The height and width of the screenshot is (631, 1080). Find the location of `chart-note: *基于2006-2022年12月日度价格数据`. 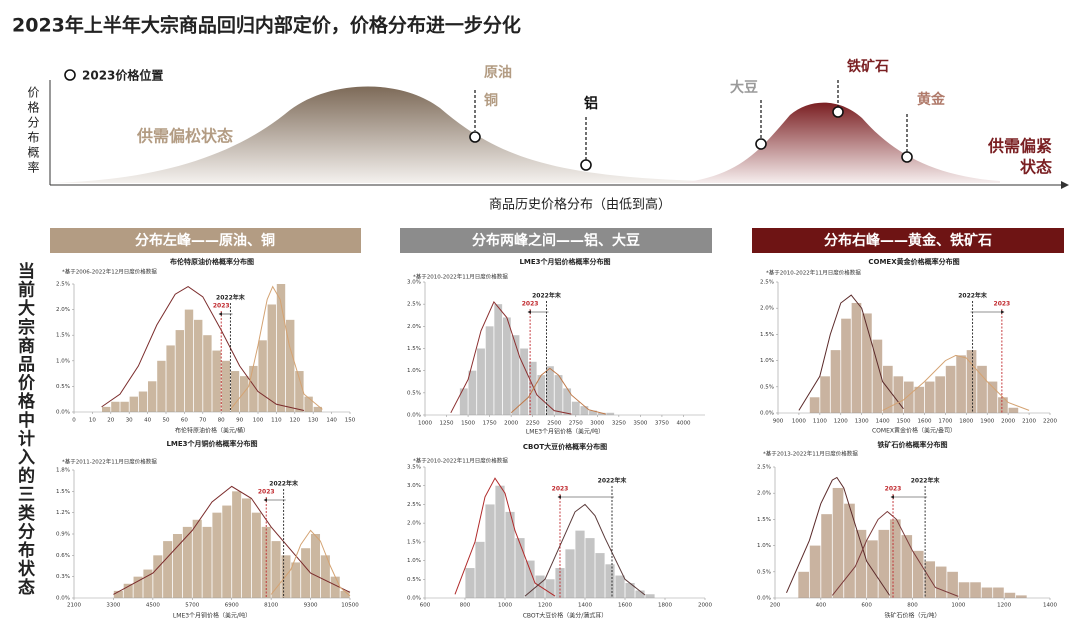

chart-note: *基于2006-2022年12月日度价格数据 is located at coordinates (109, 272).